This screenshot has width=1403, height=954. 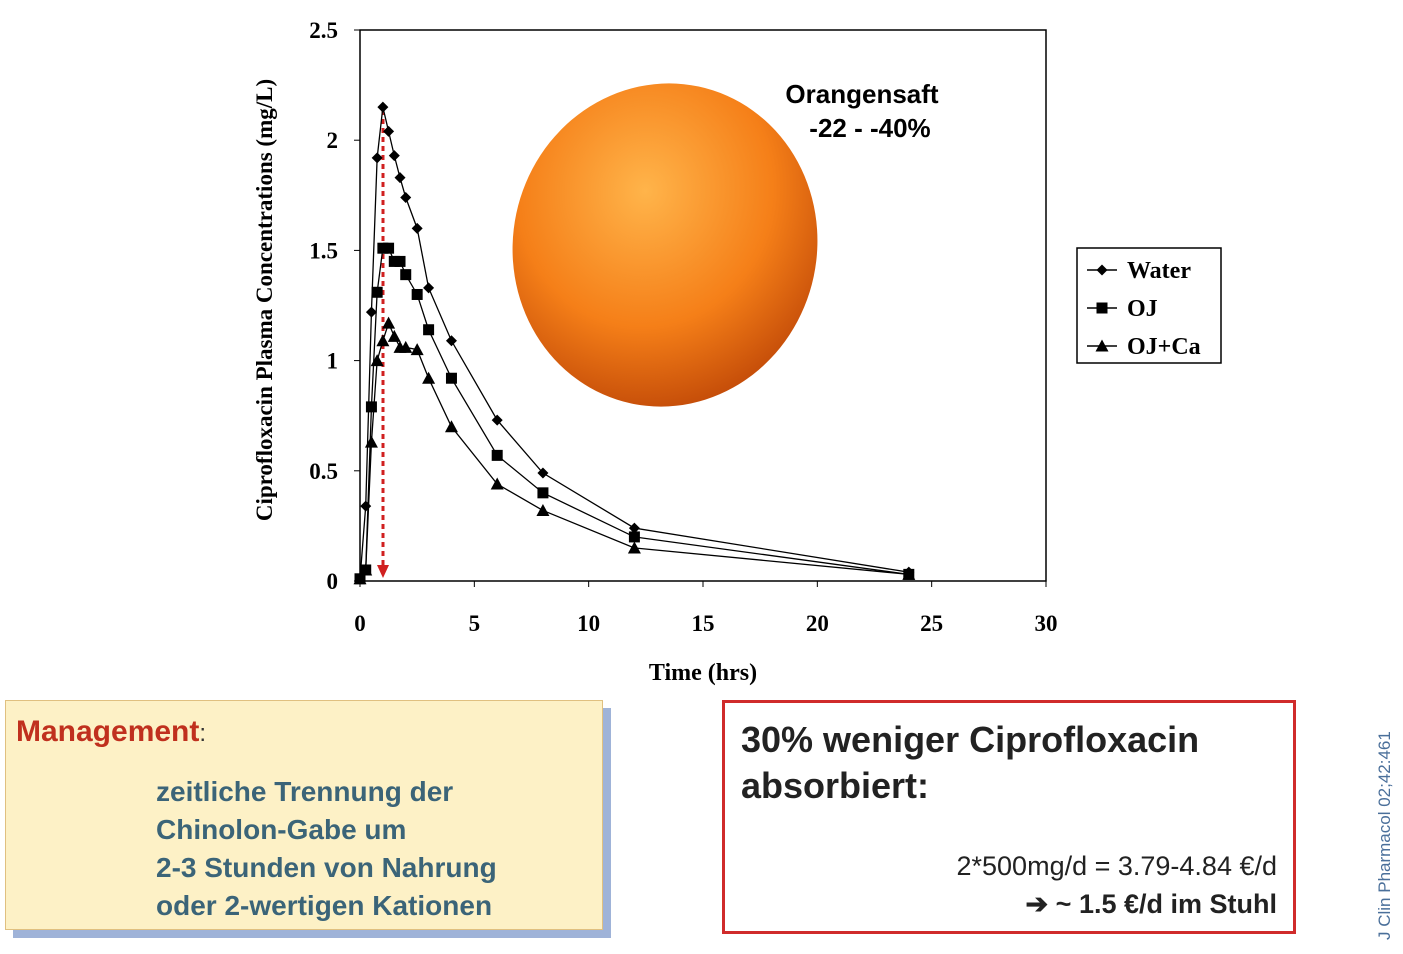 I want to click on loss-text: ➔ ~ 1.5 €/d im Stuhl, so click(x=1151, y=904).